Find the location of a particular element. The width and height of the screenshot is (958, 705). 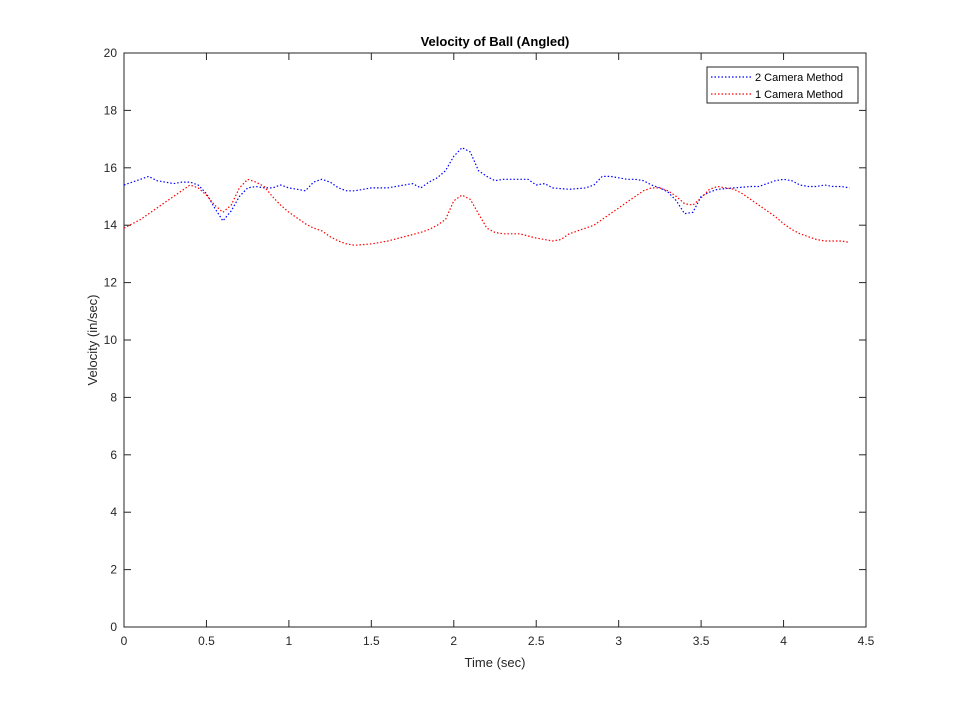

y-tick-label: 8 is located at coordinates (113, 397).